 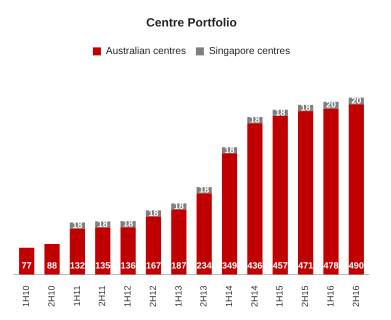 What do you see at coordinates (102, 265) in the screenshot?
I see `data-label: 135` at bounding box center [102, 265].